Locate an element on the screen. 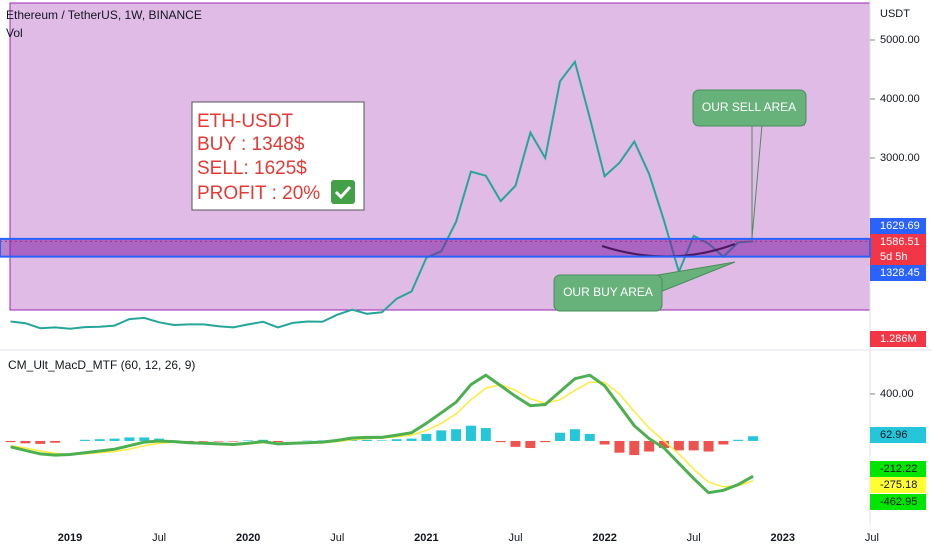  value-badge-label: -212.22 is located at coordinates (898, 469).